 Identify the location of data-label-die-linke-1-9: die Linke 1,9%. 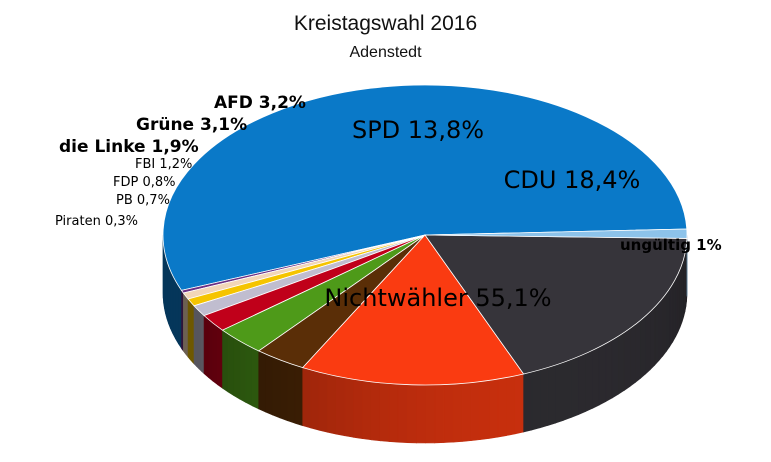
(129, 147).